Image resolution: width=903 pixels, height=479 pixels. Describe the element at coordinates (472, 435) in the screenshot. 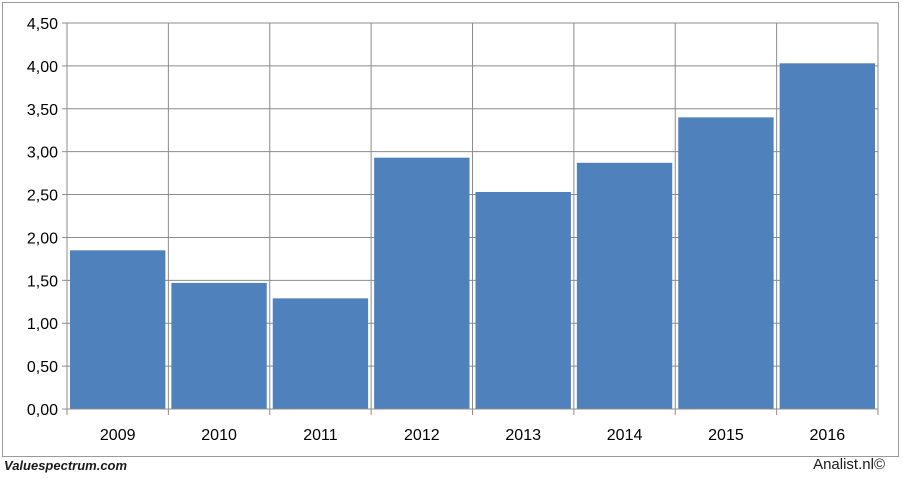

I see `x-tick-labels: 2009 2010 2011 2012 2013 2014 2015 2016` at that location.